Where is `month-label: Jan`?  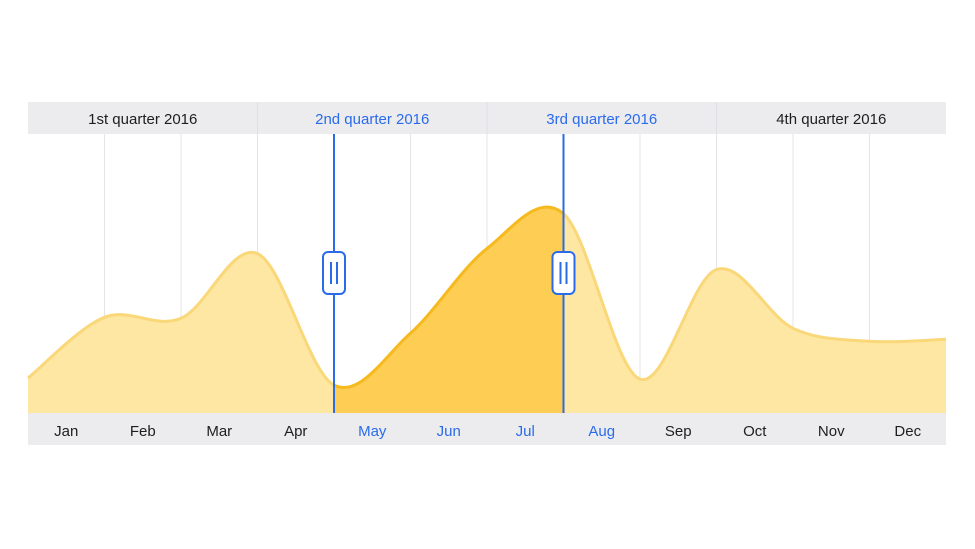 month-label: Jan is located at coordinates (66, 431).